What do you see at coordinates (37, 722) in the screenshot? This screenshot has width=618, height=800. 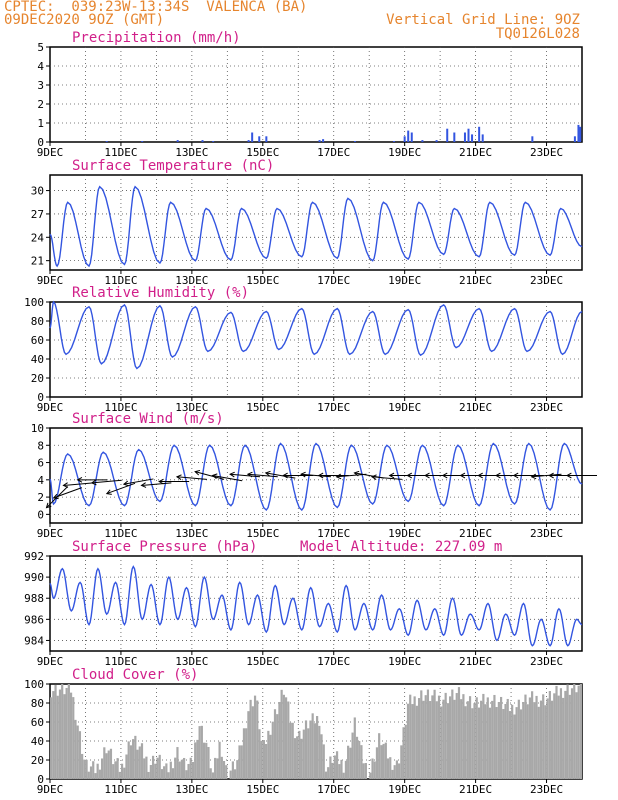 I see `cloud-ytick-label: 60` at bounding box center [37, 722].